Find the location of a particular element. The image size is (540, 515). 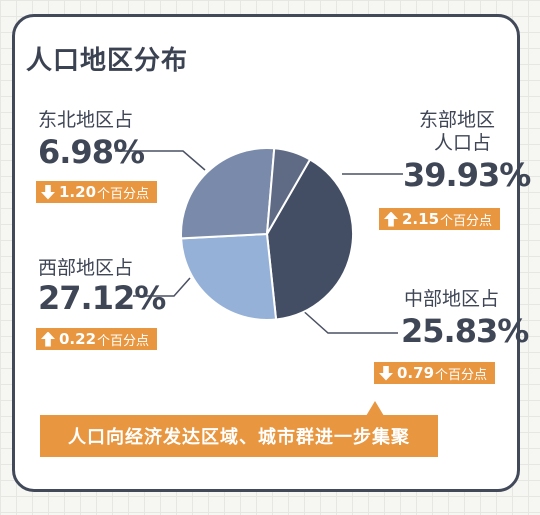

west-change-value: 0.22 is located at coordinates (78, 339).